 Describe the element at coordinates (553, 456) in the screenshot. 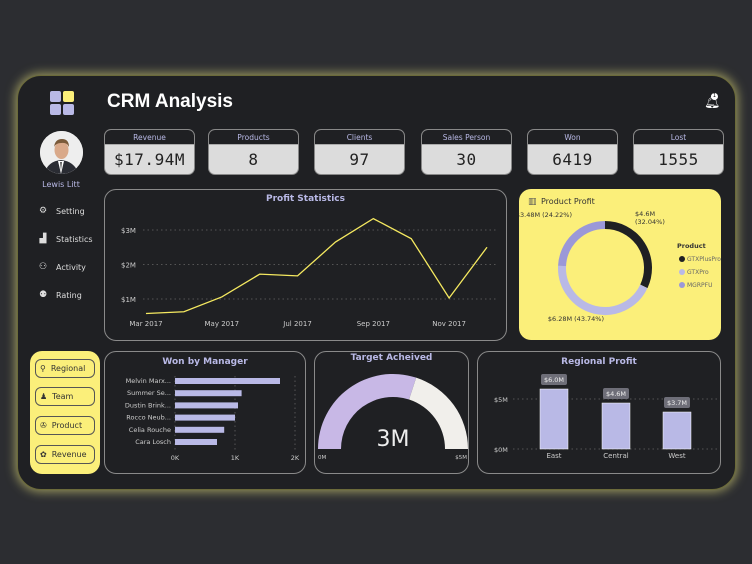

I see `x-tick-label: East` at that location.